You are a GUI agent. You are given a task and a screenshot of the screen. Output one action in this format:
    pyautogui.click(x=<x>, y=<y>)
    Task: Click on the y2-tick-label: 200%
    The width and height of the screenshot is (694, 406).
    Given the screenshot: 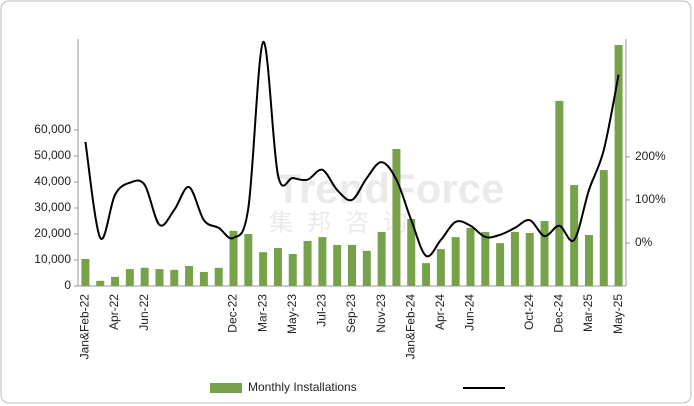 What is the action you would take?
    pyautogui.click(x=650, y=156)
    